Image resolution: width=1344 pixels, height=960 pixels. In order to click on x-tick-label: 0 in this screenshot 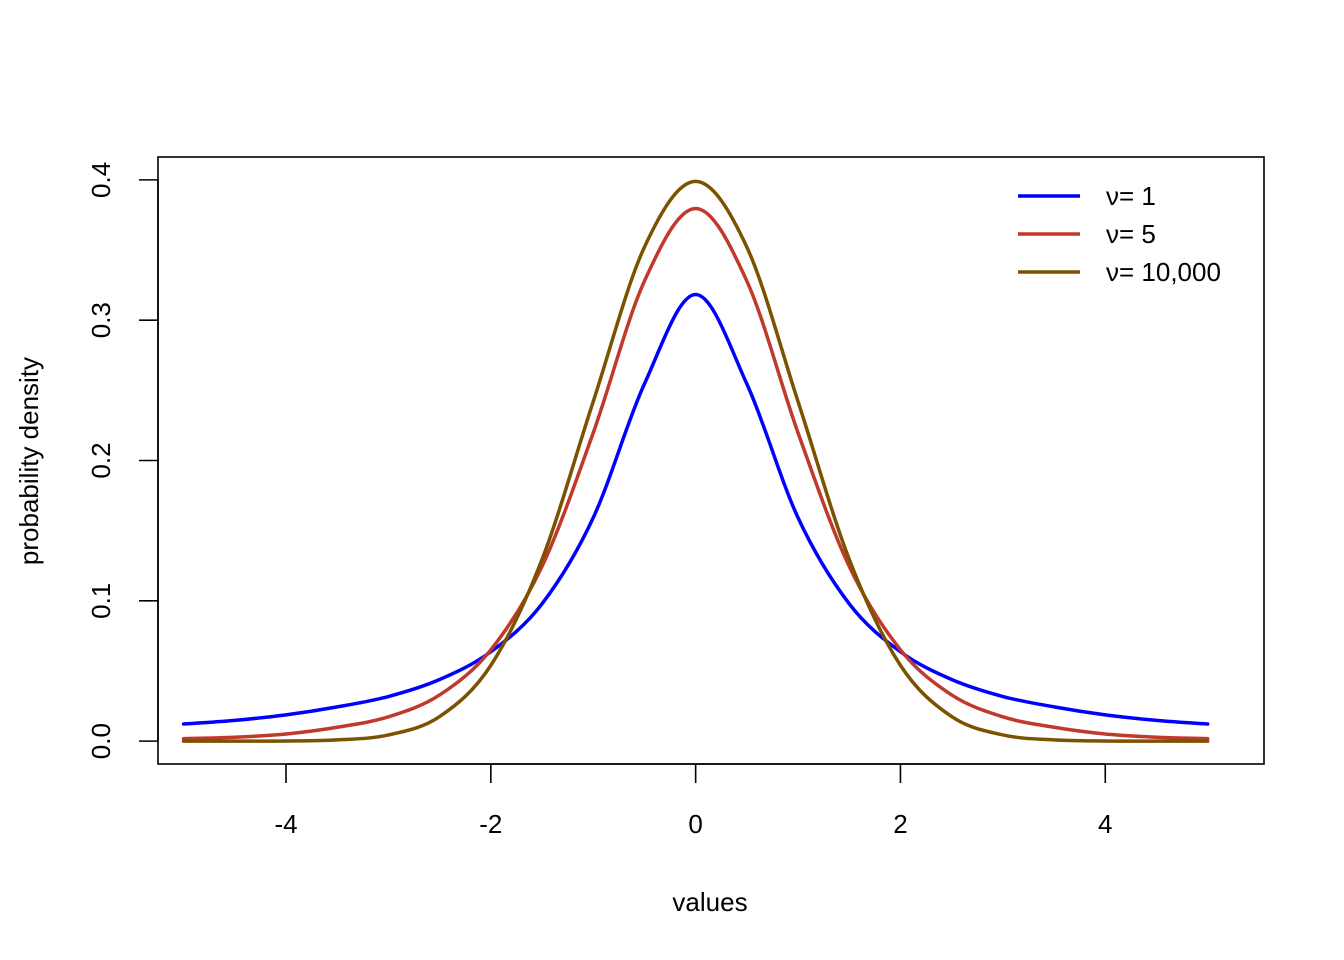, I will do `click(695, 824)`.